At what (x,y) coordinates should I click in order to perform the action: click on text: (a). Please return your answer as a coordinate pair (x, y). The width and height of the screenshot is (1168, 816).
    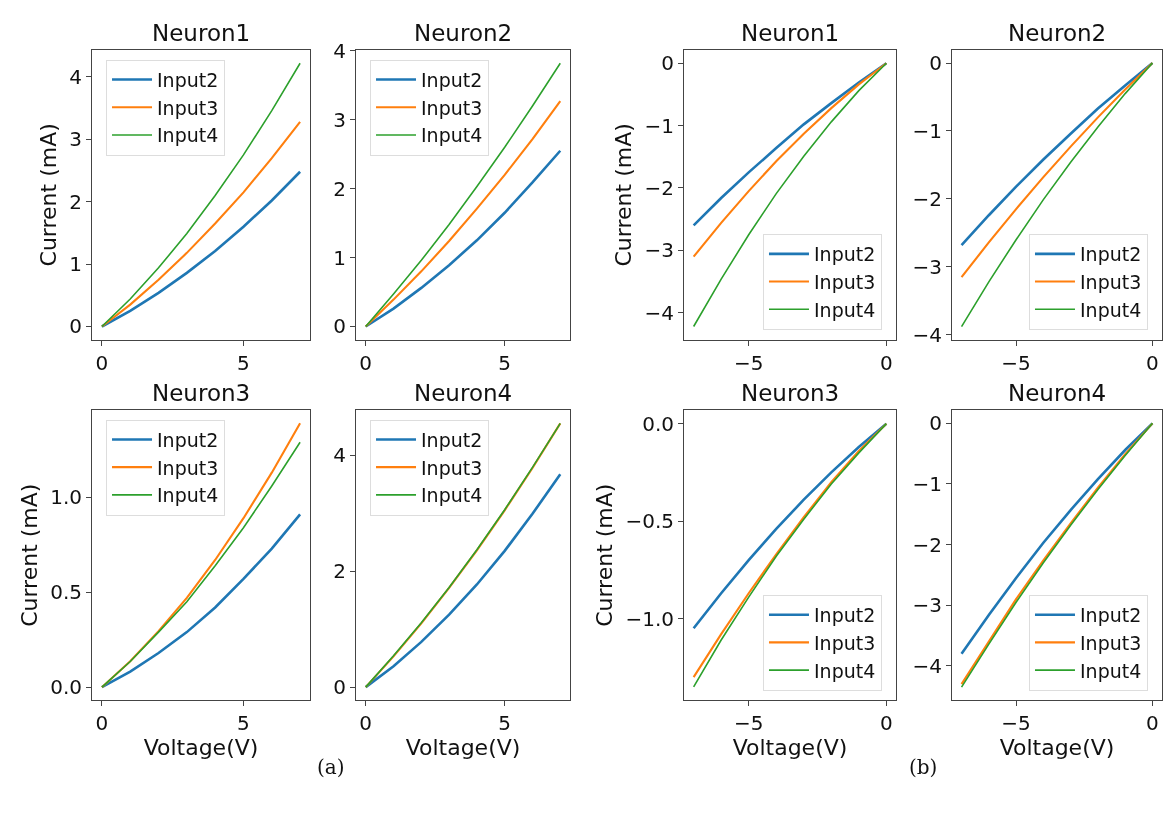
    Looking at the image, I should click on (331, 767).